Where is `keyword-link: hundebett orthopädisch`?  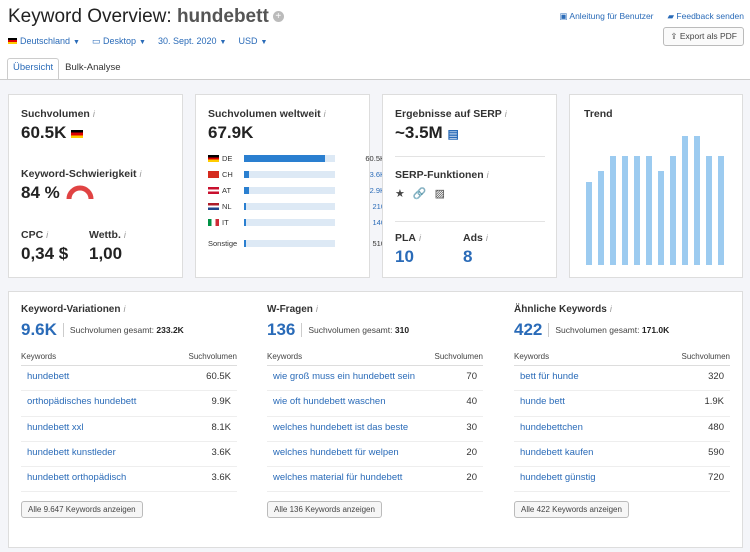 keyword-link: hundebett orthopädisch is located at coordinates (77, 478).